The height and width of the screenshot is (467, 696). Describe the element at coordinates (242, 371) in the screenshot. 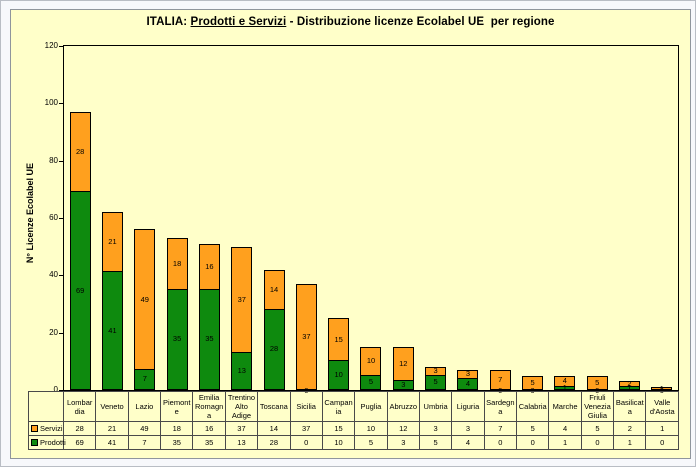

I see `bar-segment-prodotti: 13` at that location.